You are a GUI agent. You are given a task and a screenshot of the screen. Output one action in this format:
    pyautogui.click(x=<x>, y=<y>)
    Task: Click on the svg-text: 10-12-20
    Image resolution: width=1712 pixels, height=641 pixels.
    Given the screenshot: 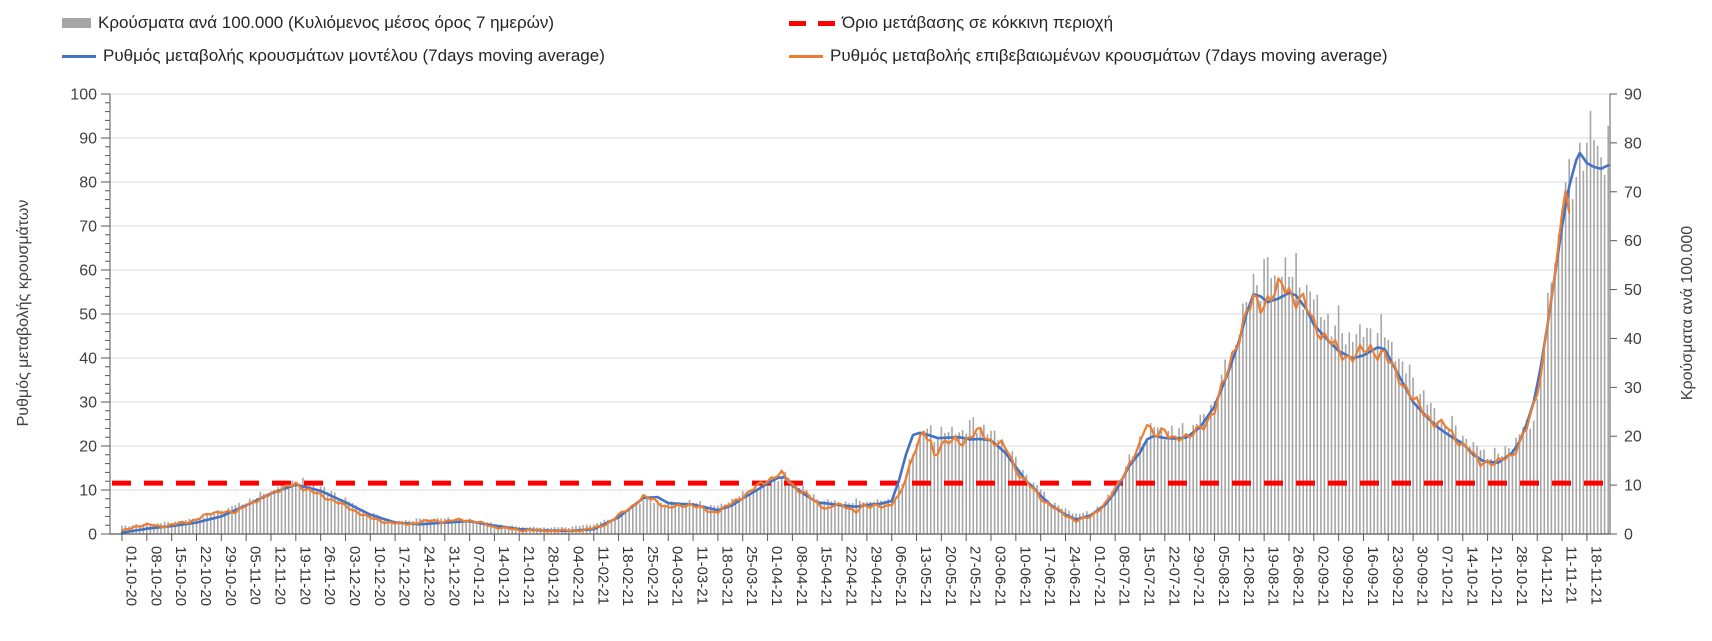 What is the action you would take?
    pyautogui.click(x=379, y=576)
    